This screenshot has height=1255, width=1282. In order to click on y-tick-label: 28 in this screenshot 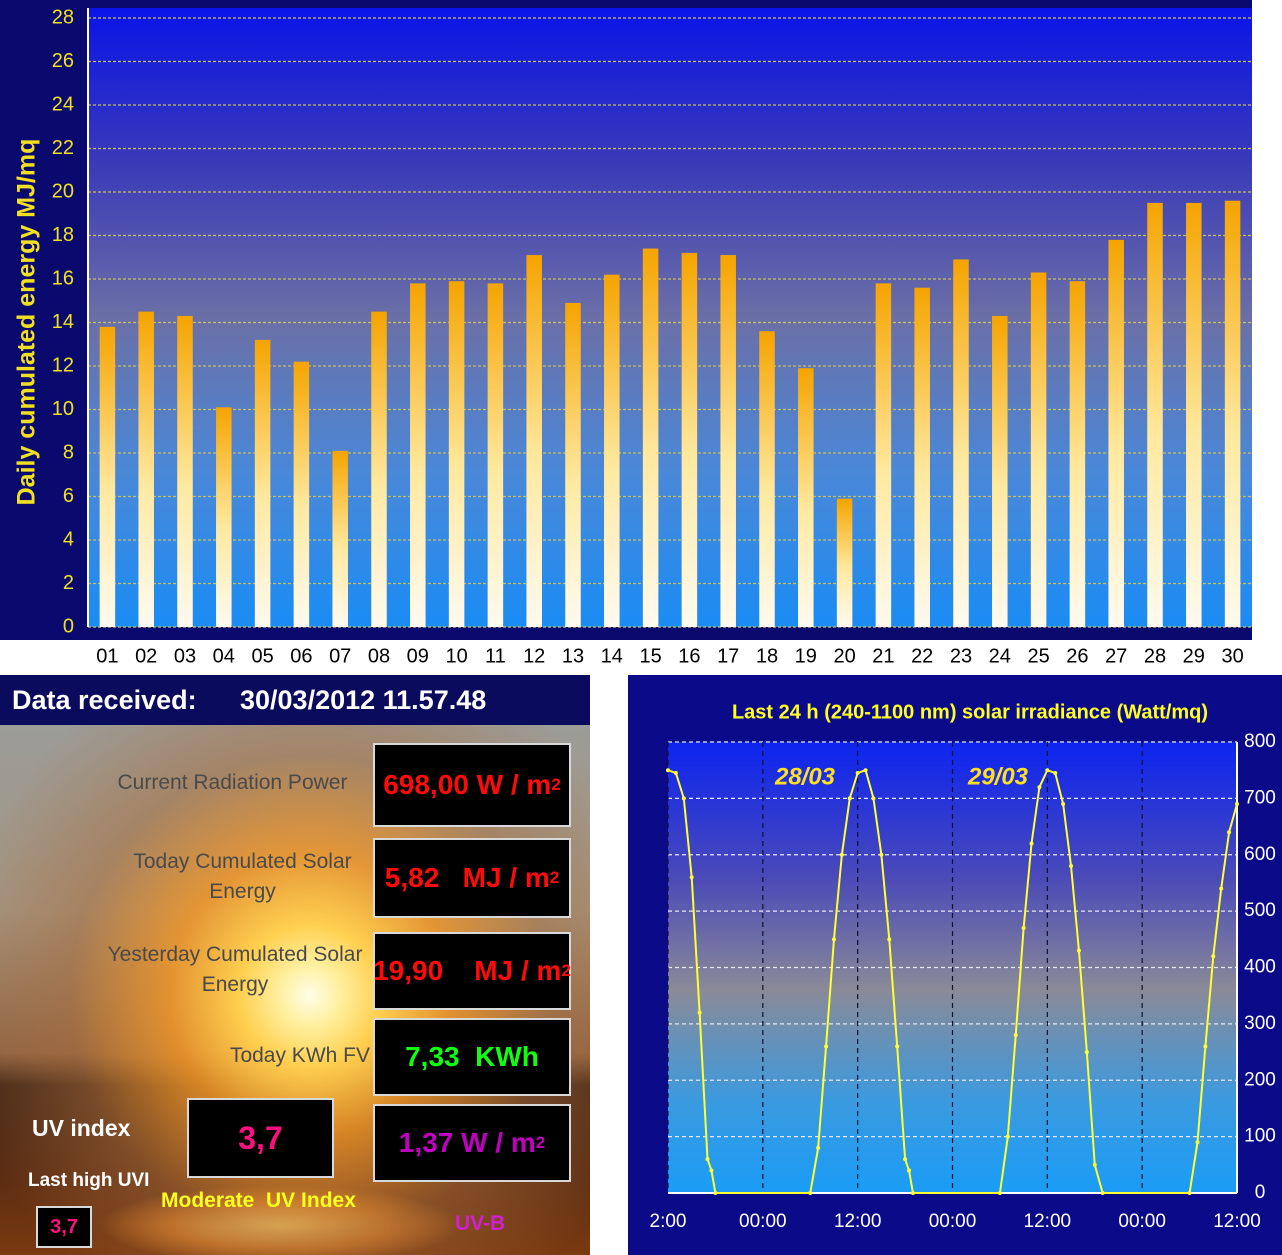, I will do `click(63, 17)`.